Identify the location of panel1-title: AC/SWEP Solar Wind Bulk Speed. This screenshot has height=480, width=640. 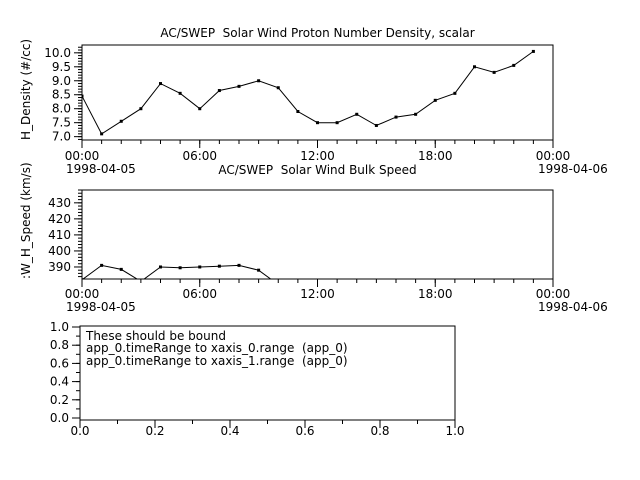
(317, 170).